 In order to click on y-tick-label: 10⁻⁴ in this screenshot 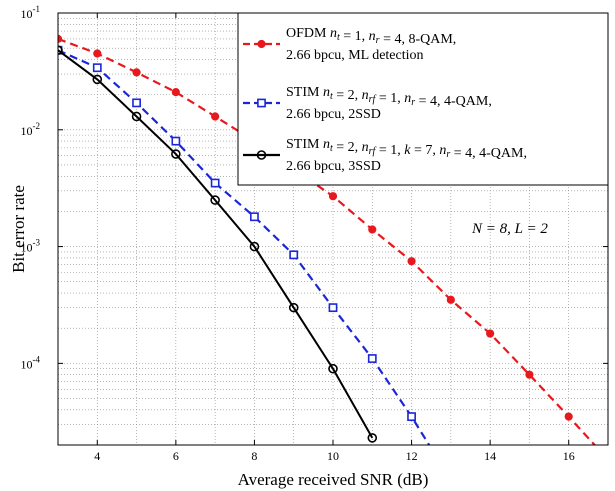, I will do `click(31, 362)`.